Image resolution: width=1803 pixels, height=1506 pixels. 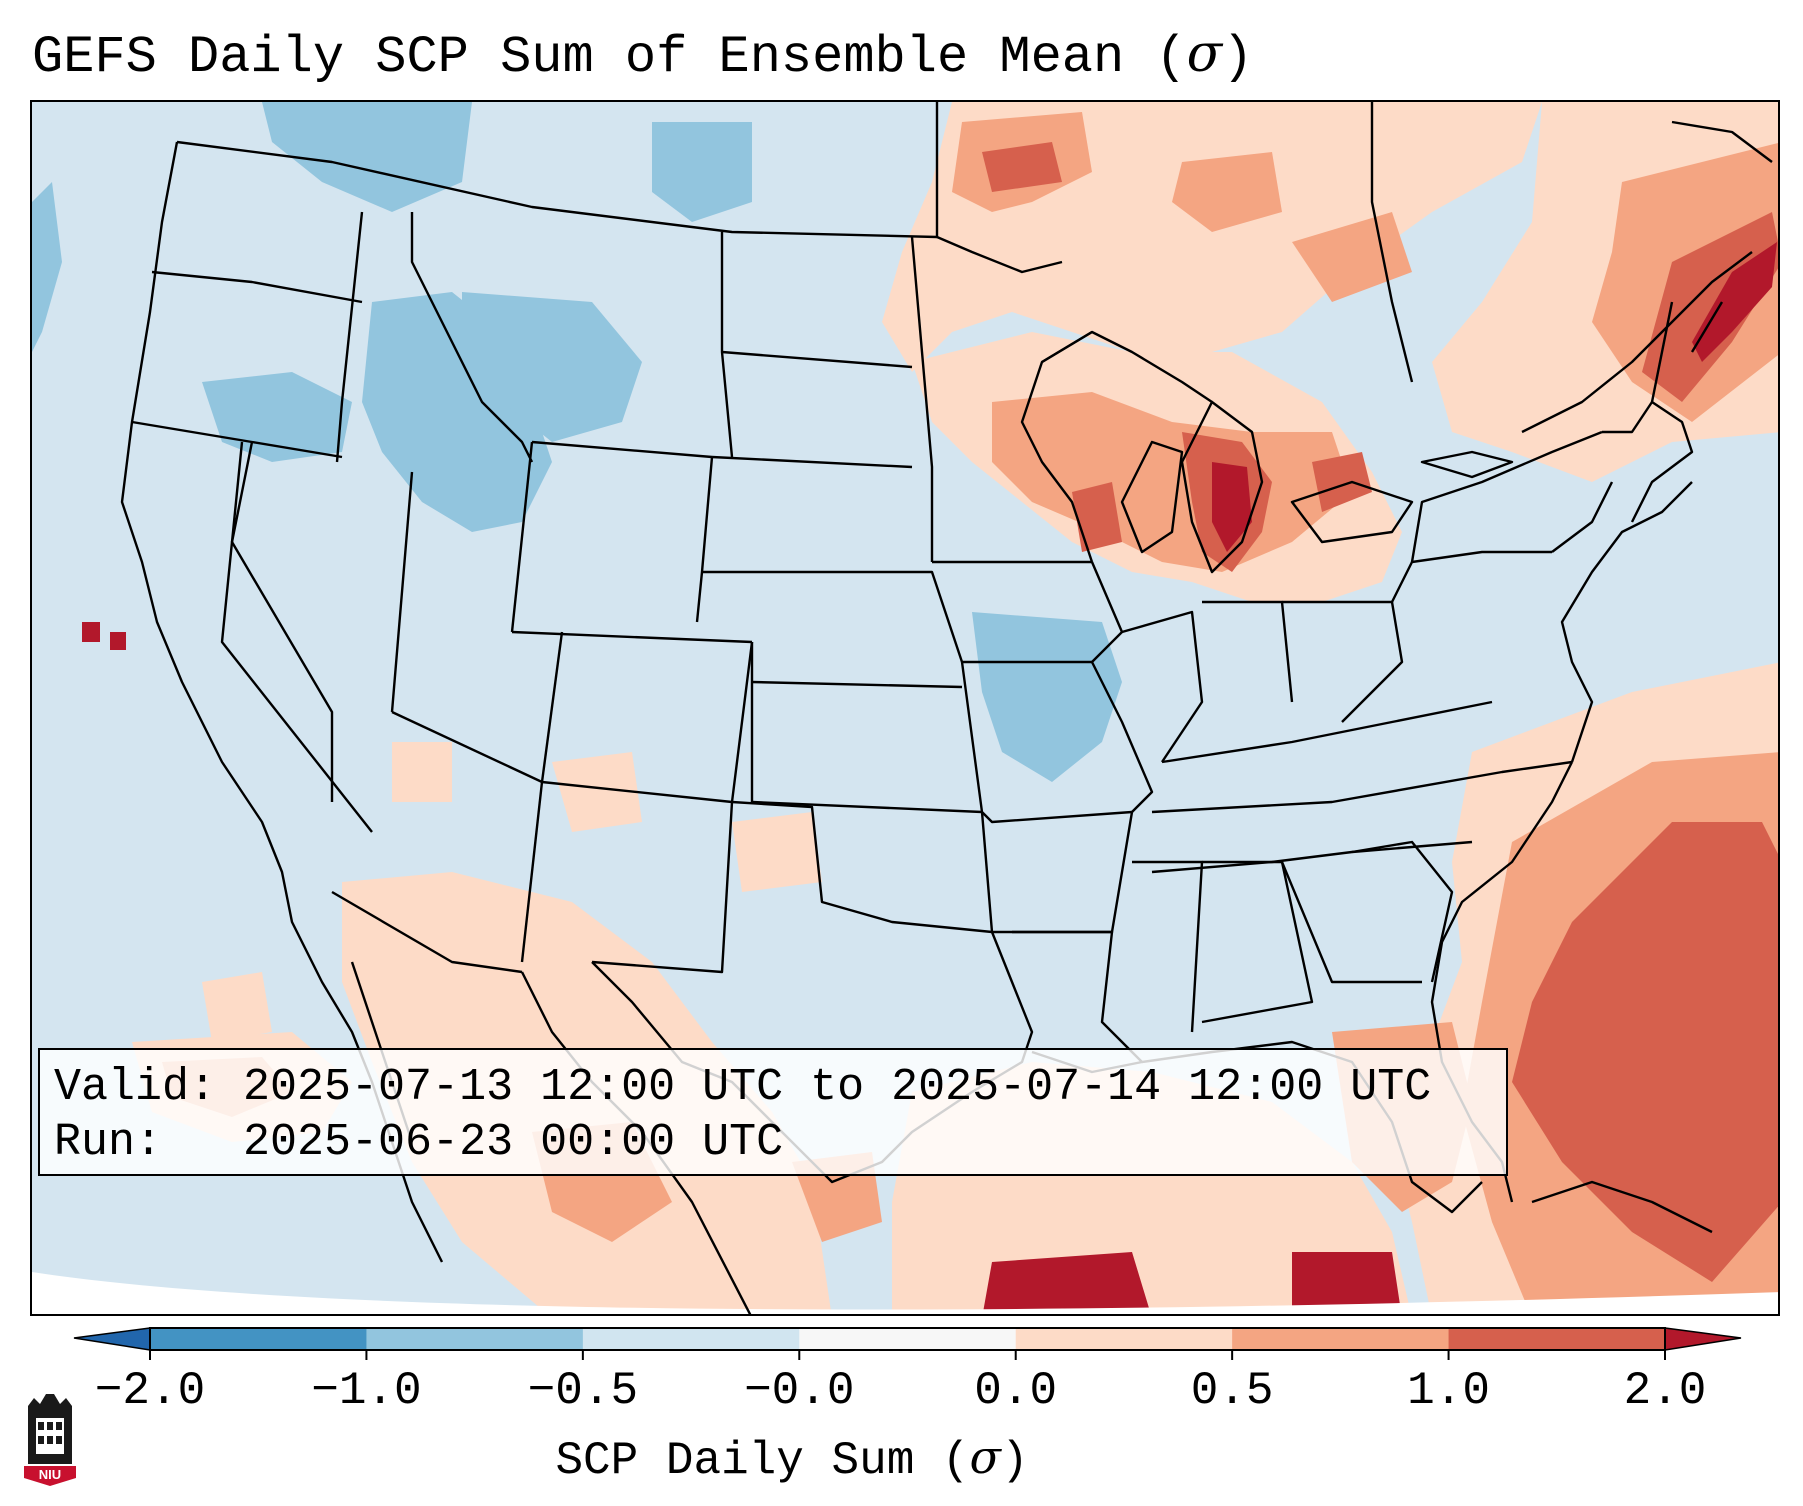 What do you see at coordinates (1645, 1052) in the screenshot?
I see `anomaly-atlantic-strong` at bounding box center [1645, 1052].